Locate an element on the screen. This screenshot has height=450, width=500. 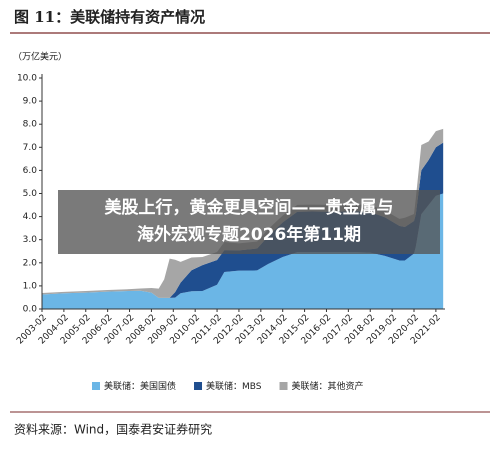
y-tick-label: 8.0 is located at coordinates (30, 125).